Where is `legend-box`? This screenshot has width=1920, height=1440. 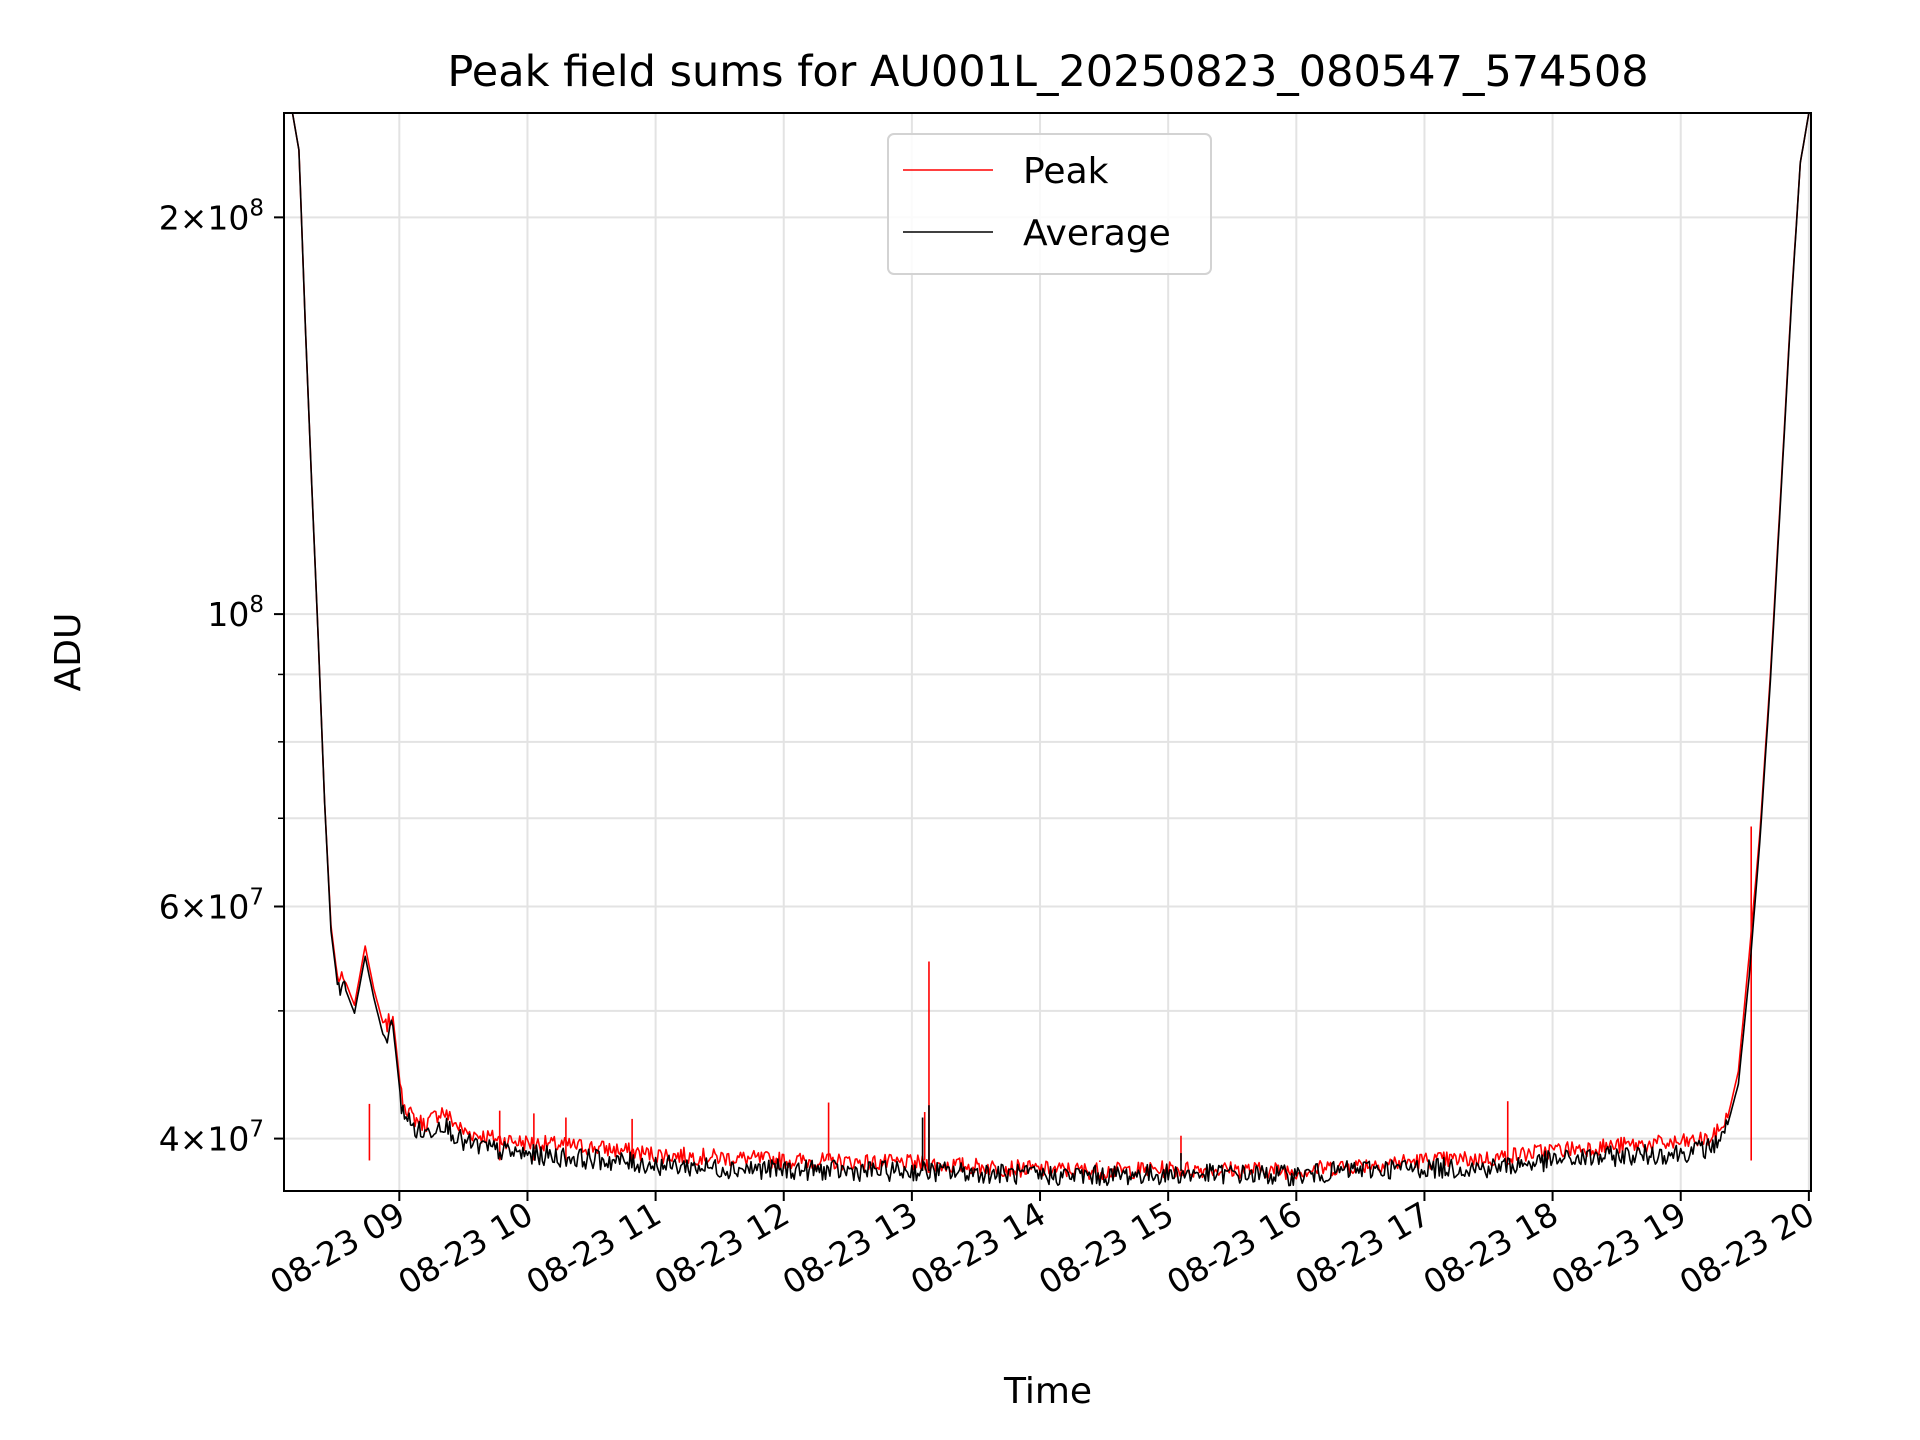
legend-box is located at coordinates (1049, 204).